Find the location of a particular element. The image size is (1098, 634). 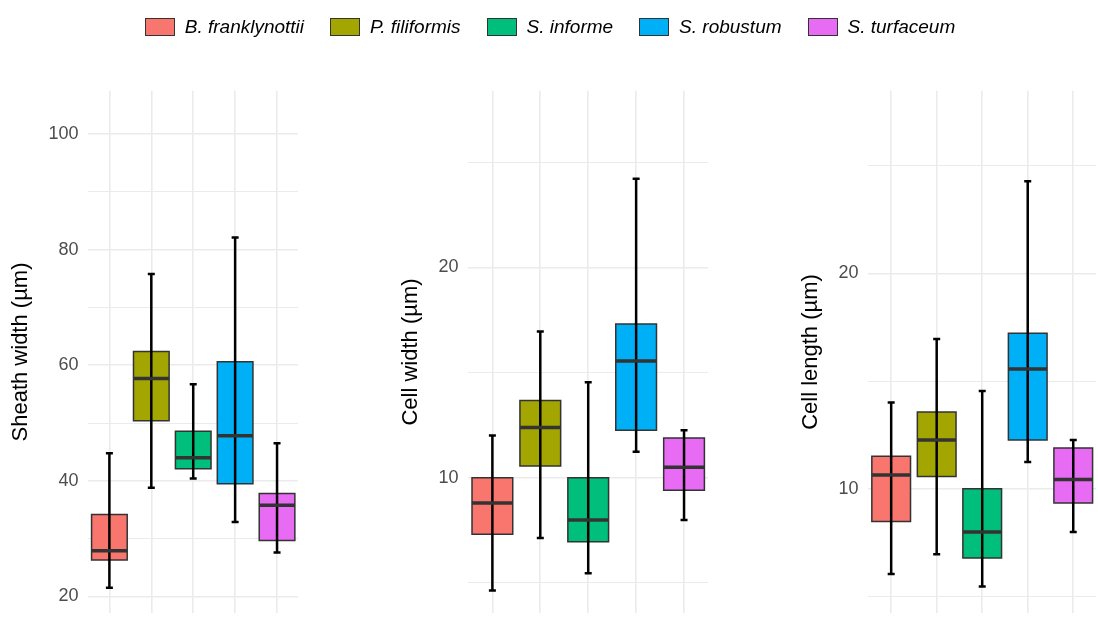

legend-label: S. robustum is located at coordinates (730, 27).